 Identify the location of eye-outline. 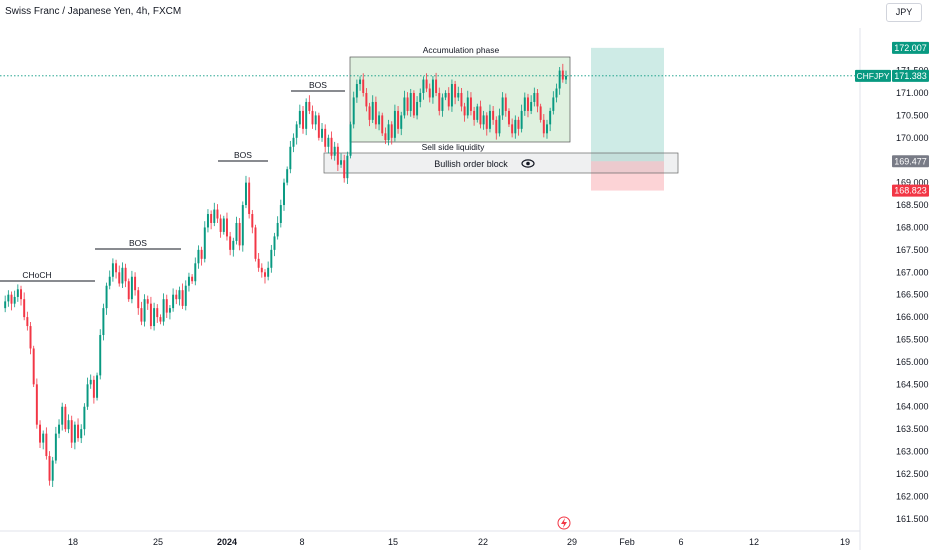
(528, 163).